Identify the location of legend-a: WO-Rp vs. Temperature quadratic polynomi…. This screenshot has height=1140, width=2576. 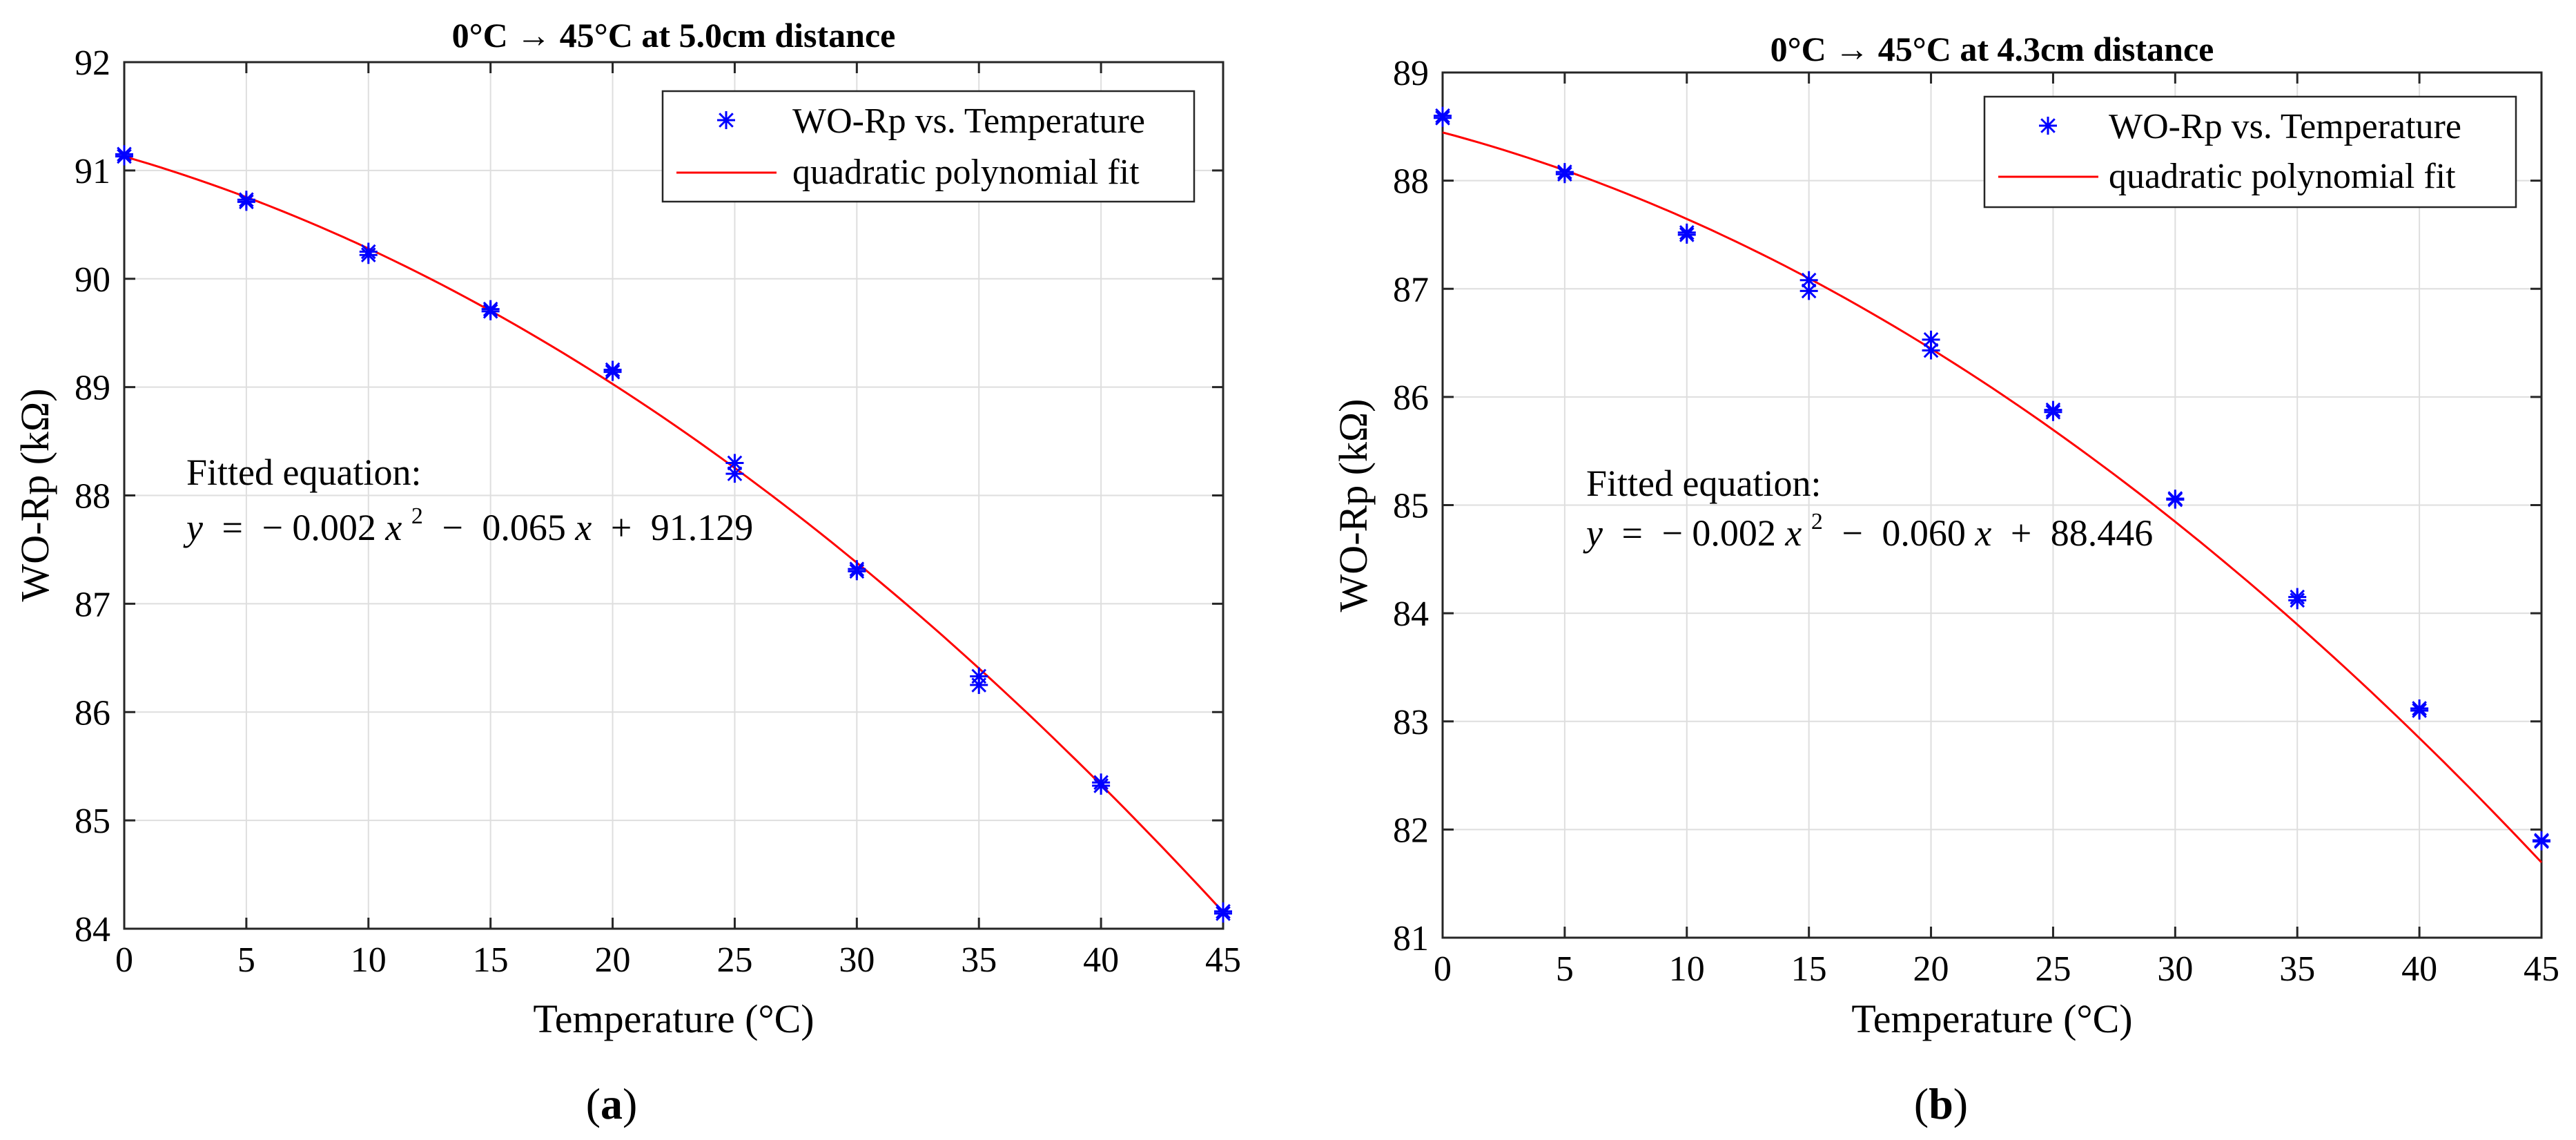
(928, 146).